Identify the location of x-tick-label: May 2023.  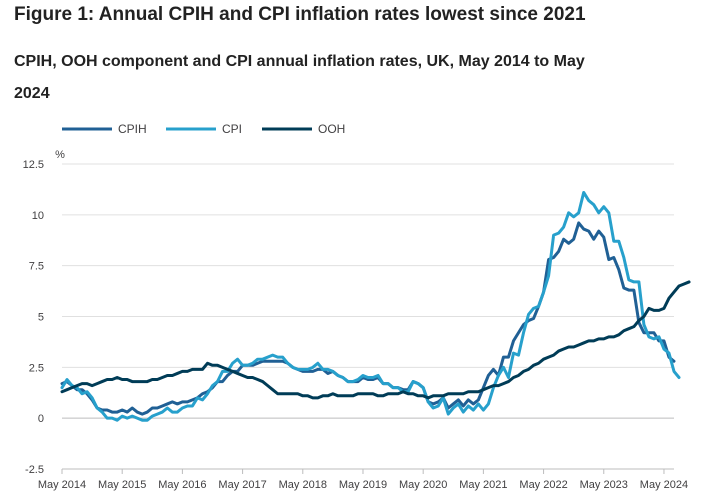
(604, 485).